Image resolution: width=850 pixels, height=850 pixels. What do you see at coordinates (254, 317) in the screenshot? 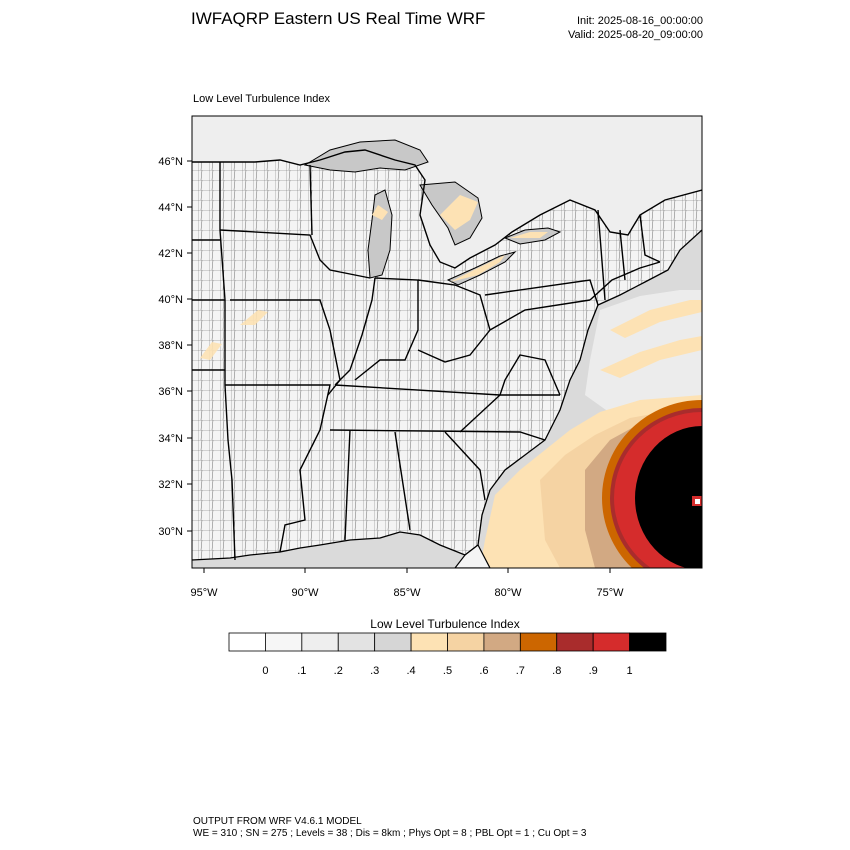
I see `turbulence-patch-missouri` at bounding box center [254, 317].